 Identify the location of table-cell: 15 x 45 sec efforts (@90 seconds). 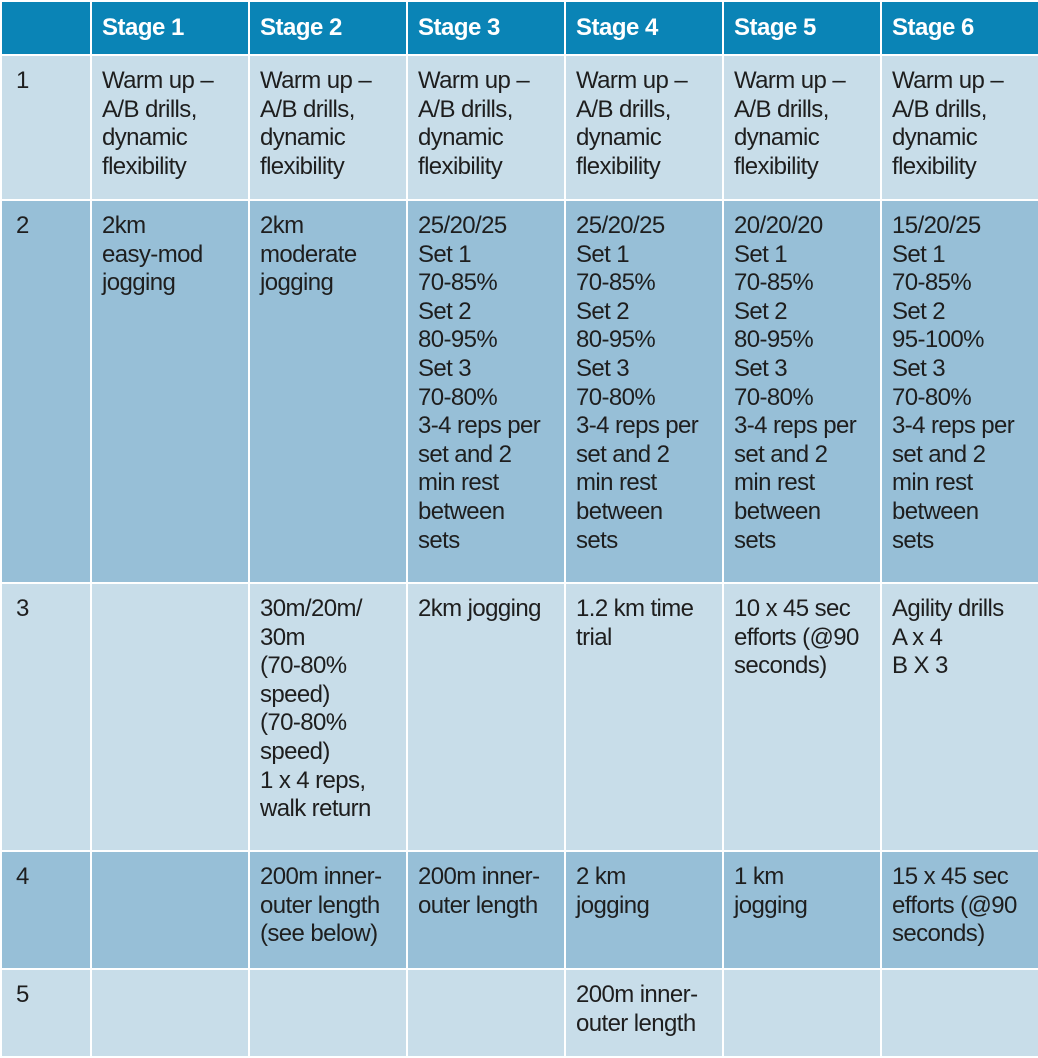
(959, 910).